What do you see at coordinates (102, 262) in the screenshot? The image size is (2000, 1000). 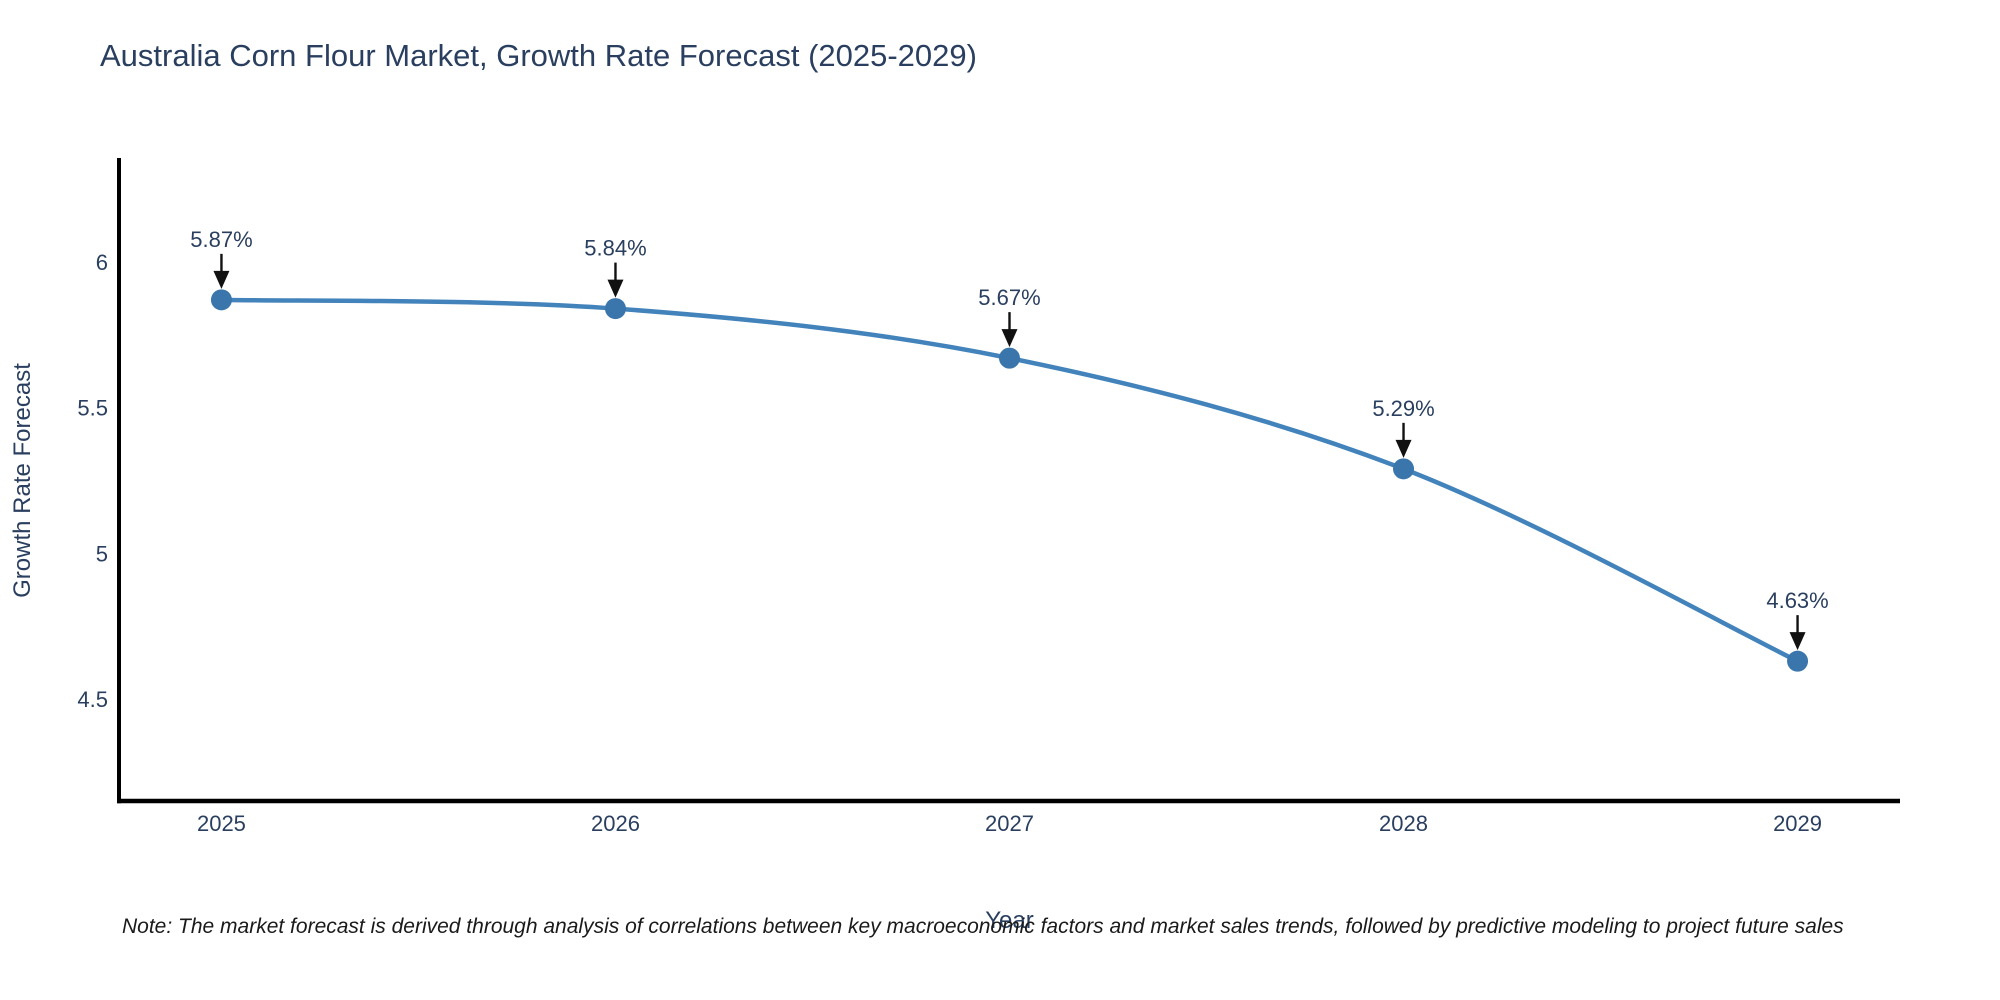 I see `y-tick-label: 6` at bounding box center [102, 262].